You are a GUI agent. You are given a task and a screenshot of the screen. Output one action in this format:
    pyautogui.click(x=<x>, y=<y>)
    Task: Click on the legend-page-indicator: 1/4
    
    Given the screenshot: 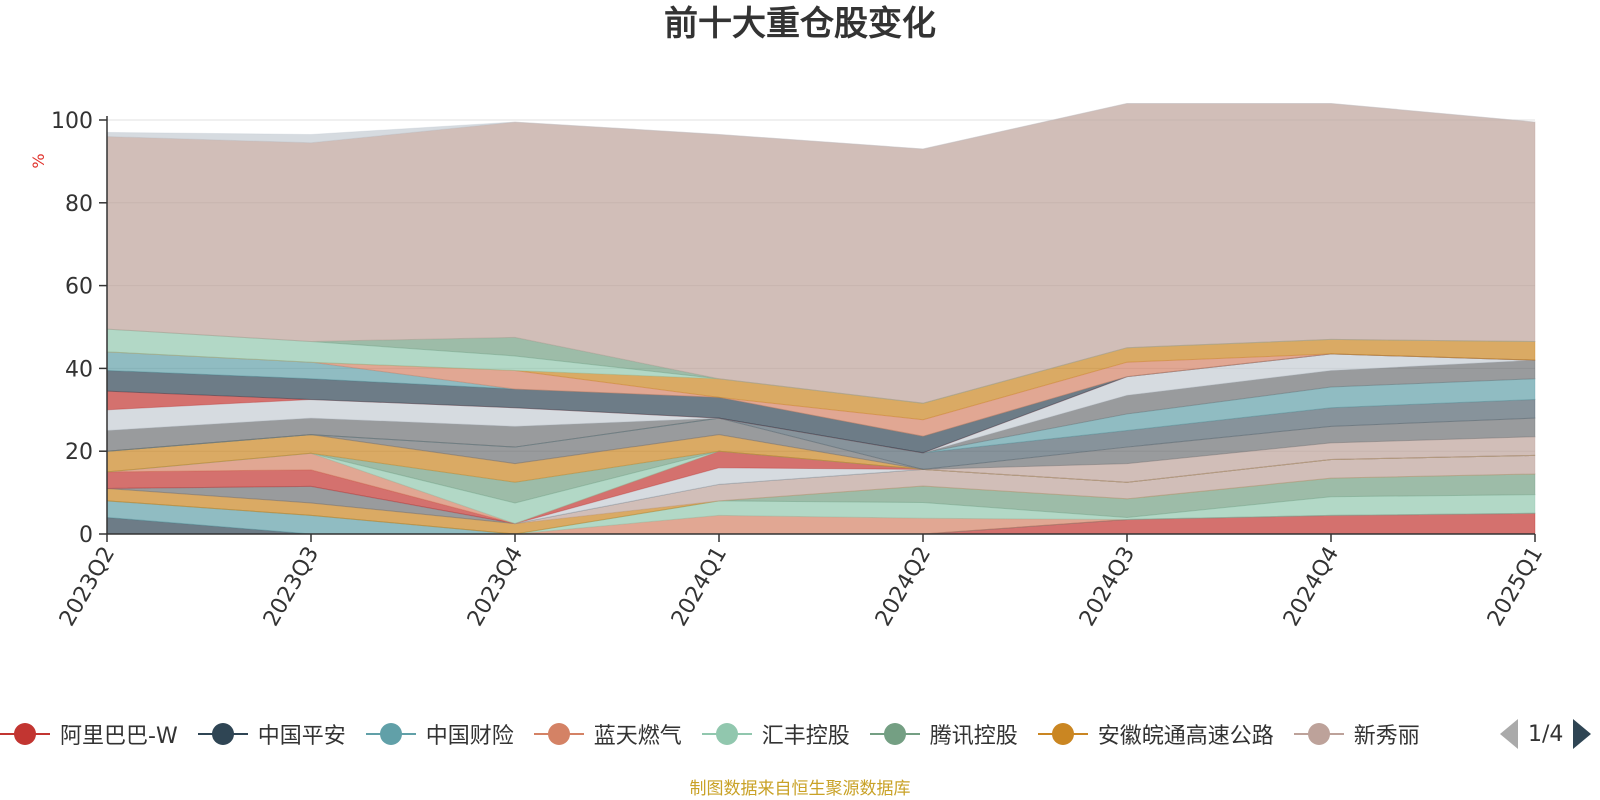 What is the action you would take?
    pyautogui.click(x=1546, y=734)
    